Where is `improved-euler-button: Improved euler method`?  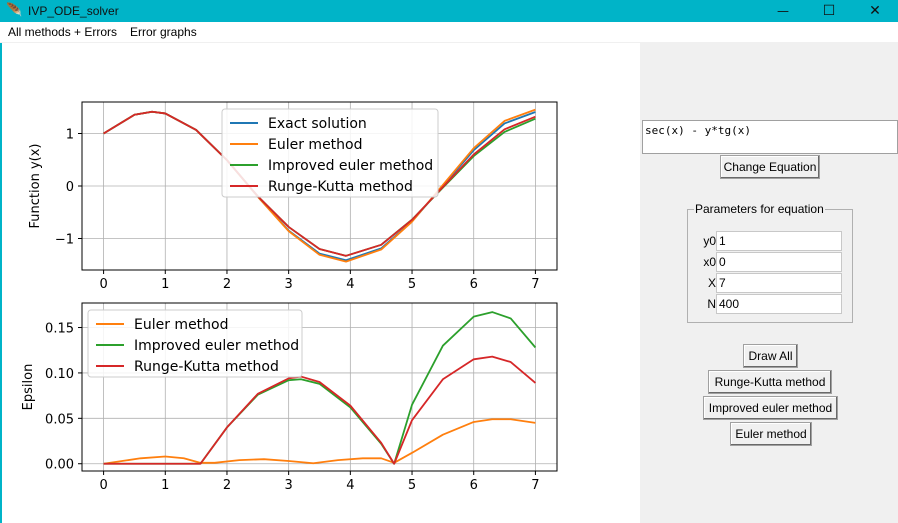
improved-euler-button: Improved euler method is located at coordinates (770, 408).